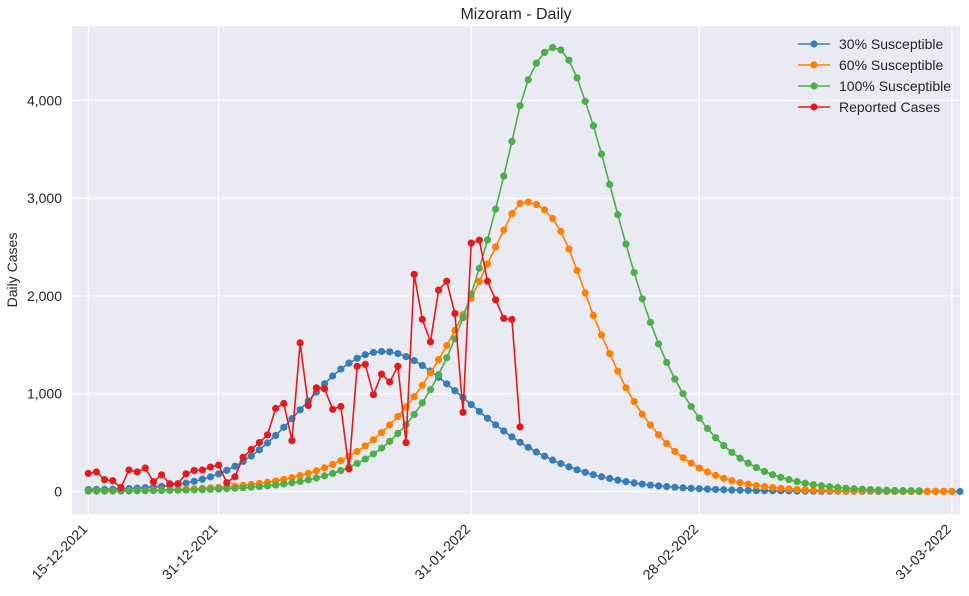 The height and width of the screenshot is (596, 969). Describe the element at coordinates (515, 14) in the screenshot. I see `chart-title: Mizoram - Daily` at that location.